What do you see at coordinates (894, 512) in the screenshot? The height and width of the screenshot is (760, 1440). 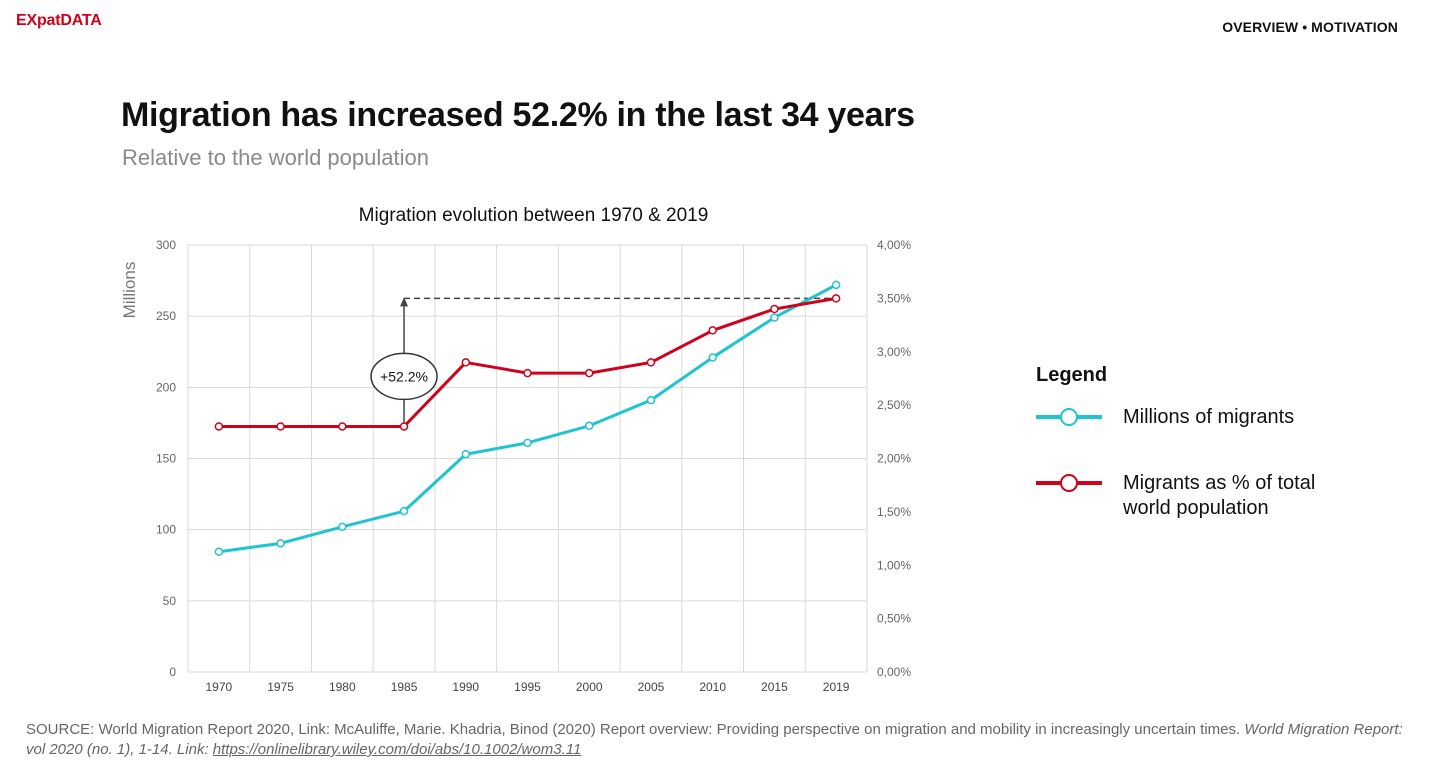 I see `y2-tick-label: 1,50%` at bounding box center [894, 512].